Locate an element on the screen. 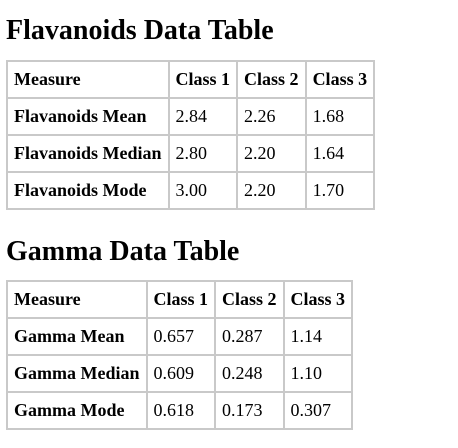 The height and width of the screenshot is (448, 458). table-row: Gamma Mean 0.657 0.287 1.14 is located at coordinates (180, 336).